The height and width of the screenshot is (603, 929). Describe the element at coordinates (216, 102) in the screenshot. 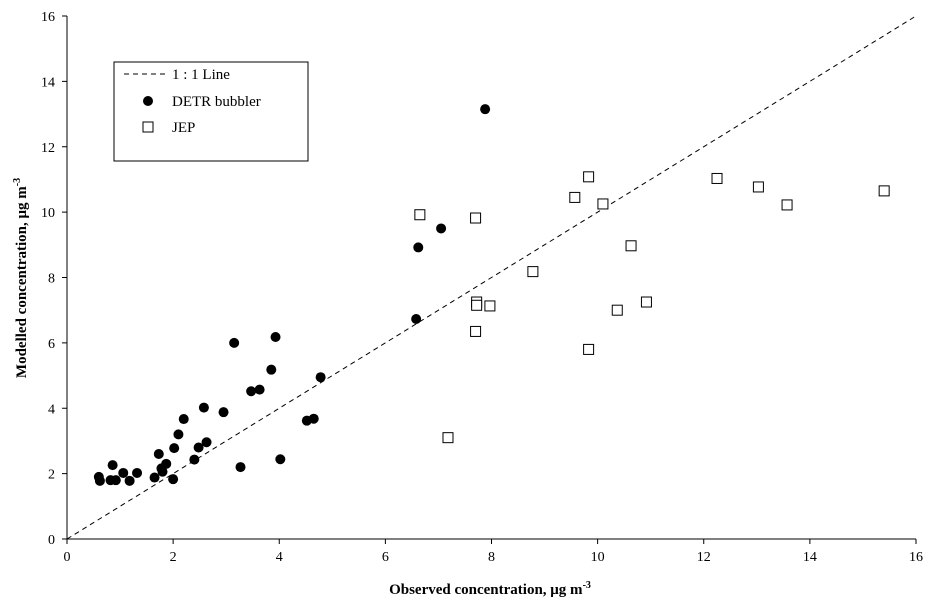

I see `legend-label-detr: DETR bubbler` at that location.